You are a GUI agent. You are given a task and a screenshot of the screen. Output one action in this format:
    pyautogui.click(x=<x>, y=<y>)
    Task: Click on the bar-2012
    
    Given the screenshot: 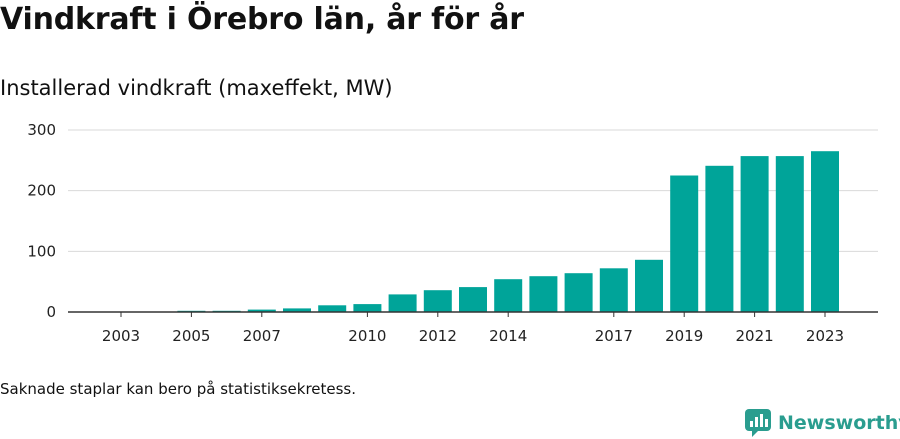 What is the action you would take?
    pyautogui.click(x=437, y=301)
    